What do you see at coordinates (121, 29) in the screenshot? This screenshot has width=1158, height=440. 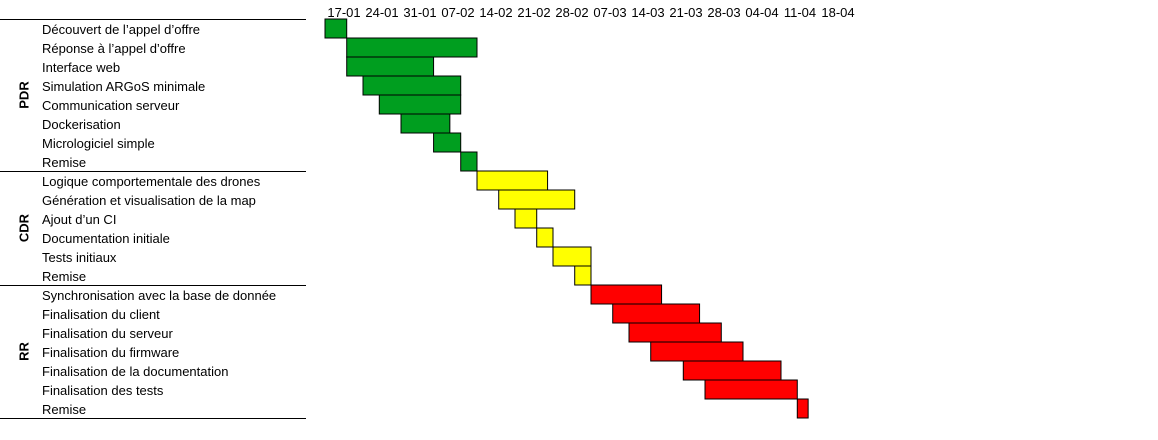 I see `task-label: Découvert de l’appel d’offre` at bounding box center [121, 29].